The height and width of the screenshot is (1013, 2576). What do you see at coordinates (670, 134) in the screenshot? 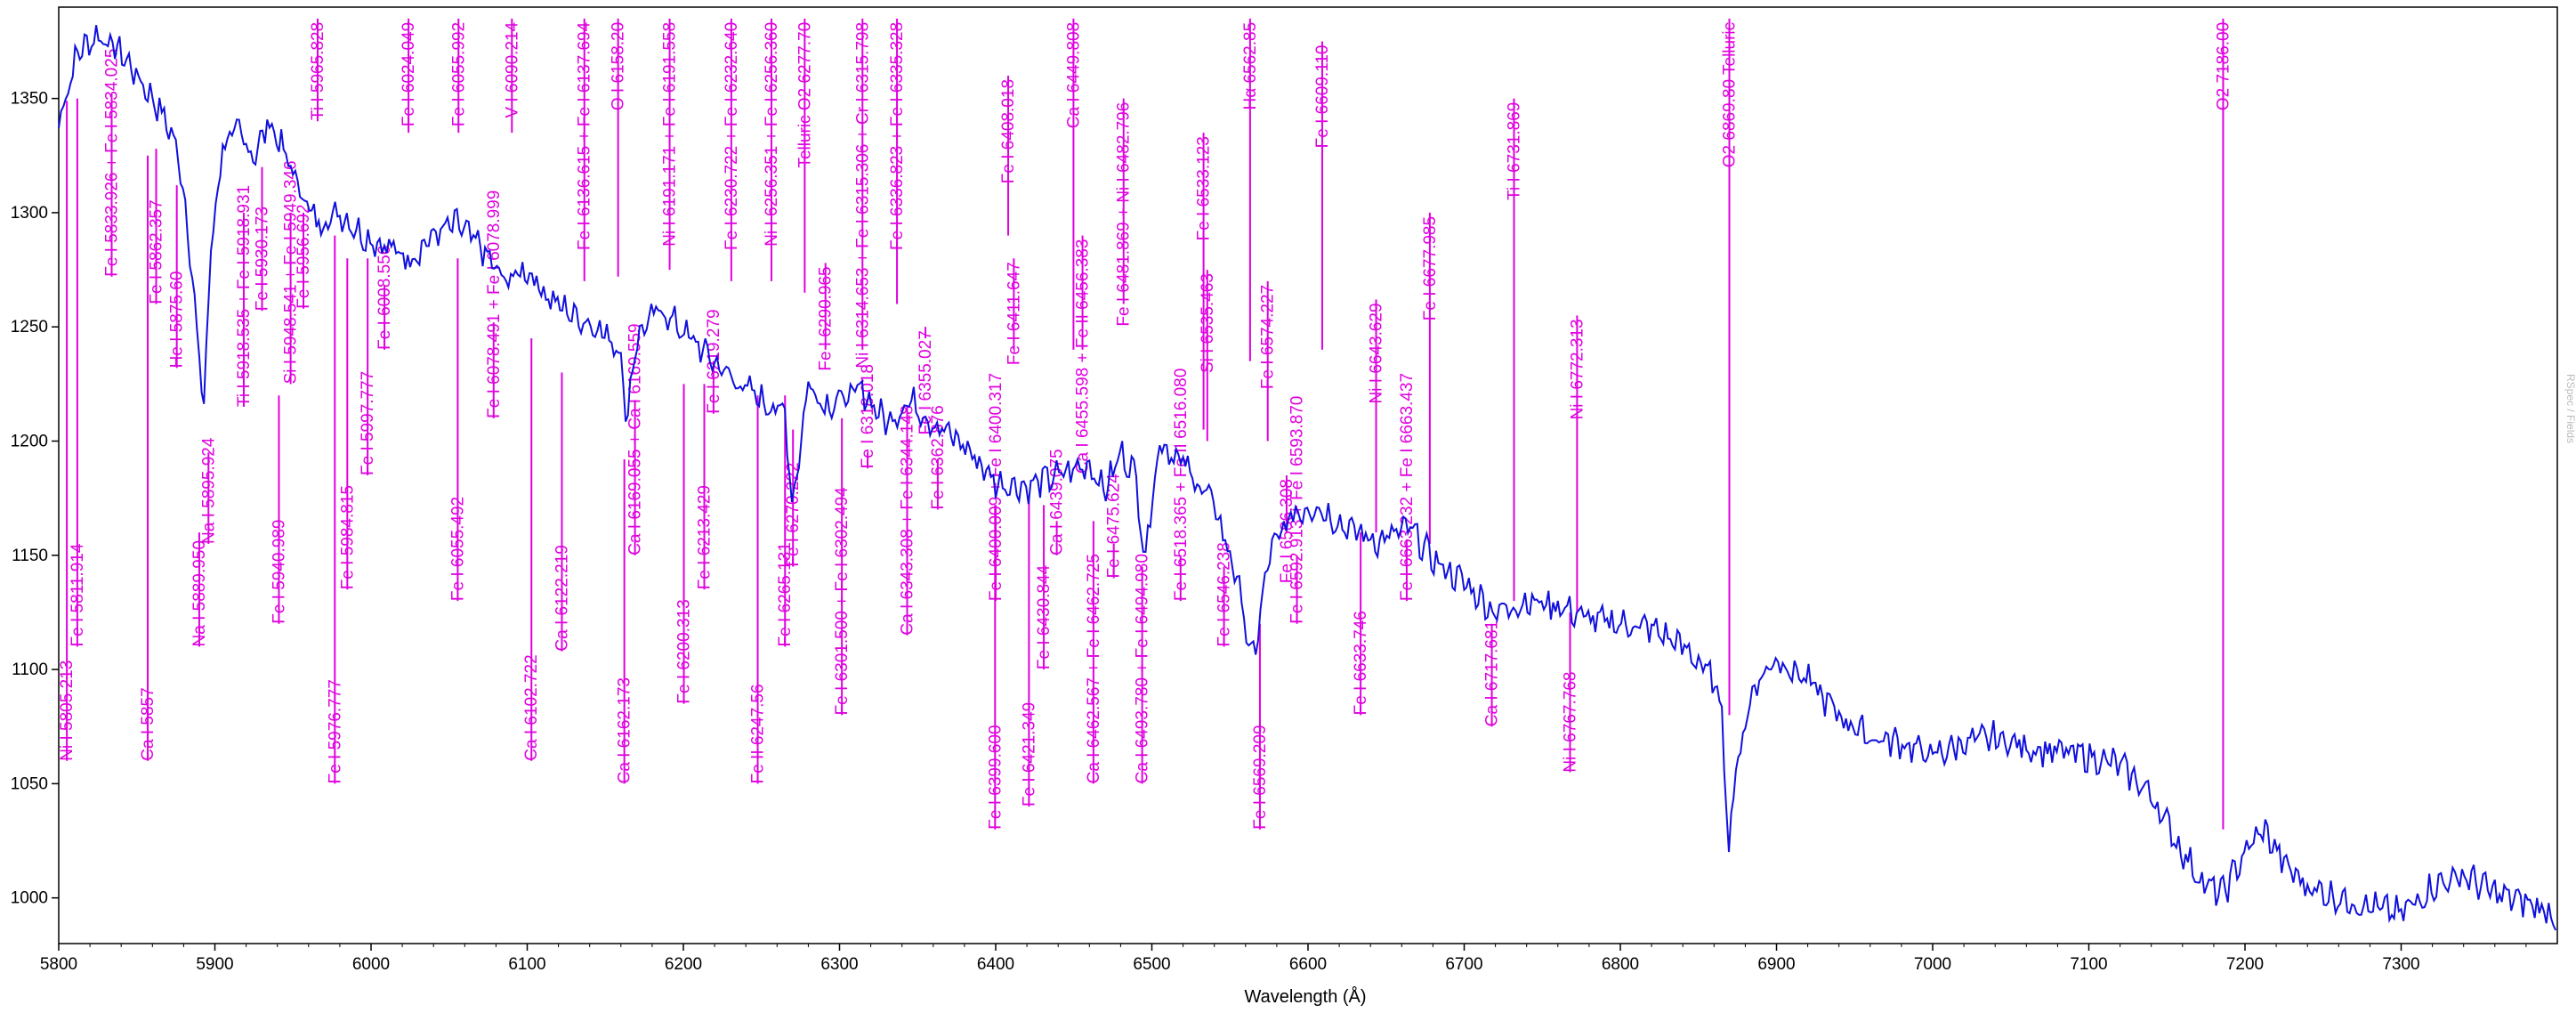
I see `marker-label: Ni I 6191.171 + Fe I 6191.558` at bounding box center [670, 134].